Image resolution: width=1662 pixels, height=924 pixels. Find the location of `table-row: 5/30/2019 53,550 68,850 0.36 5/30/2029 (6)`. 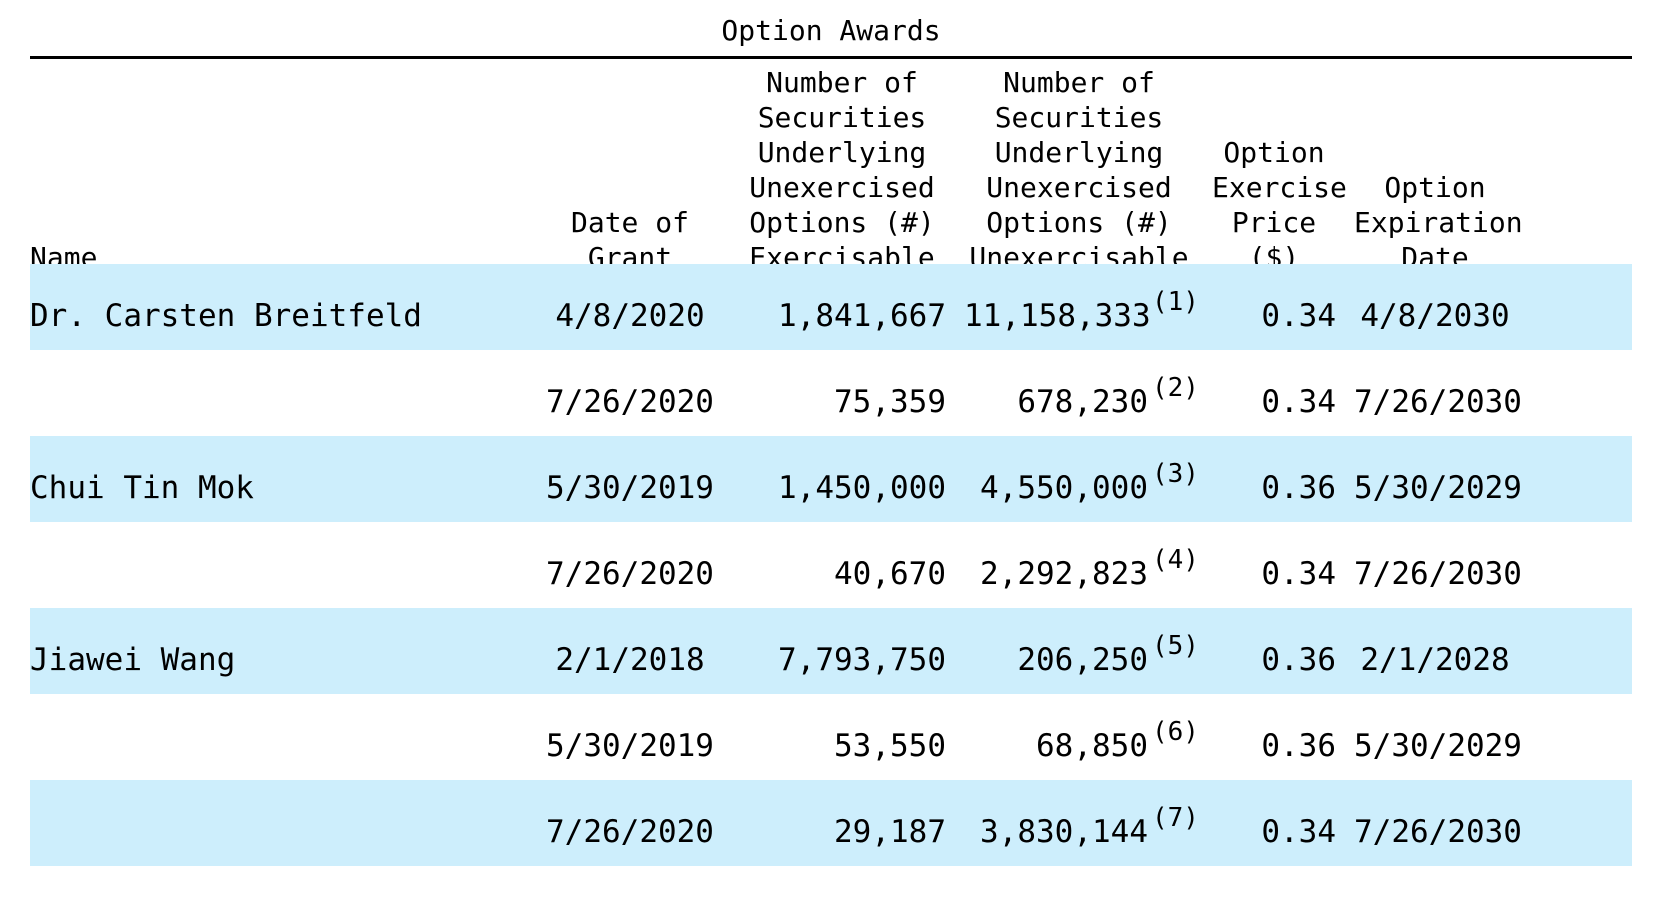

table-row: 5/30/2019 53,550 68,850 0.36 5/30/2029 (6) is located at coordinates (831, 737).